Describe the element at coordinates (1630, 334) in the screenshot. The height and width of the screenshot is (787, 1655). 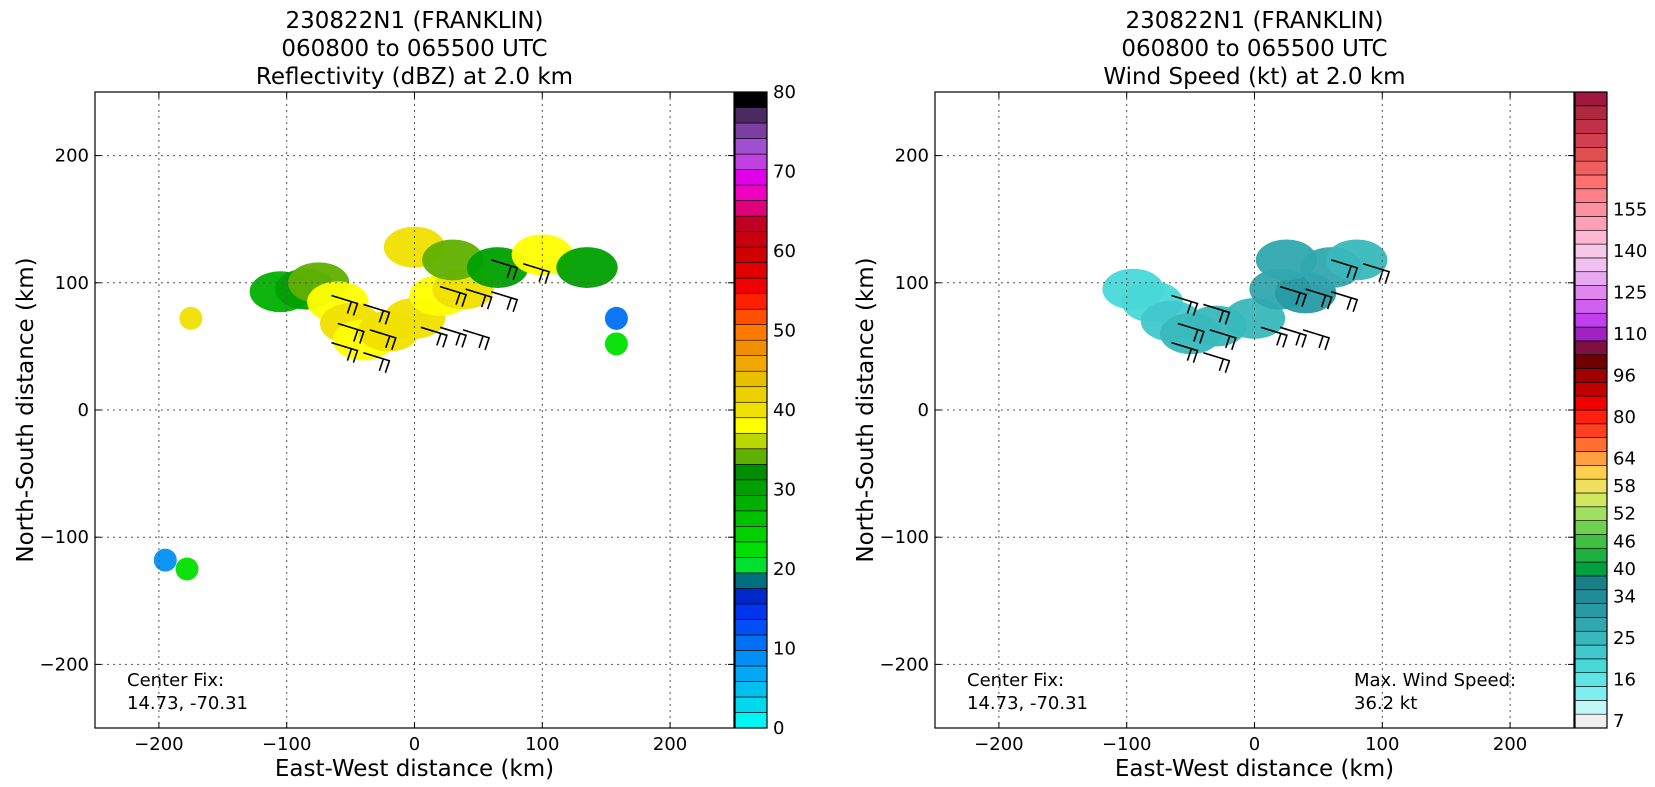
I see `colorbar-tick-label: 110` at that location.